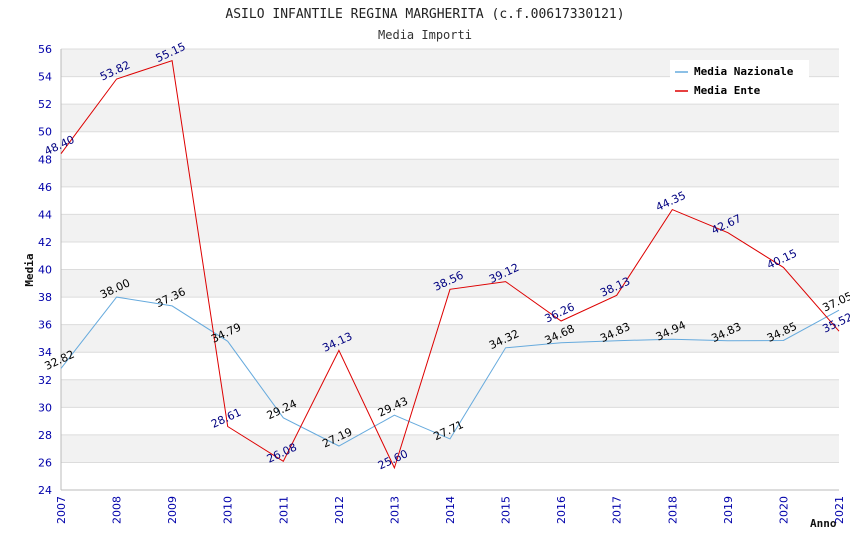 The image size is (850, 550). What do you see at coordinates (45, 214) in the screenshot?
I see `y-tick-label: 44` at bounding box center [45, 214].